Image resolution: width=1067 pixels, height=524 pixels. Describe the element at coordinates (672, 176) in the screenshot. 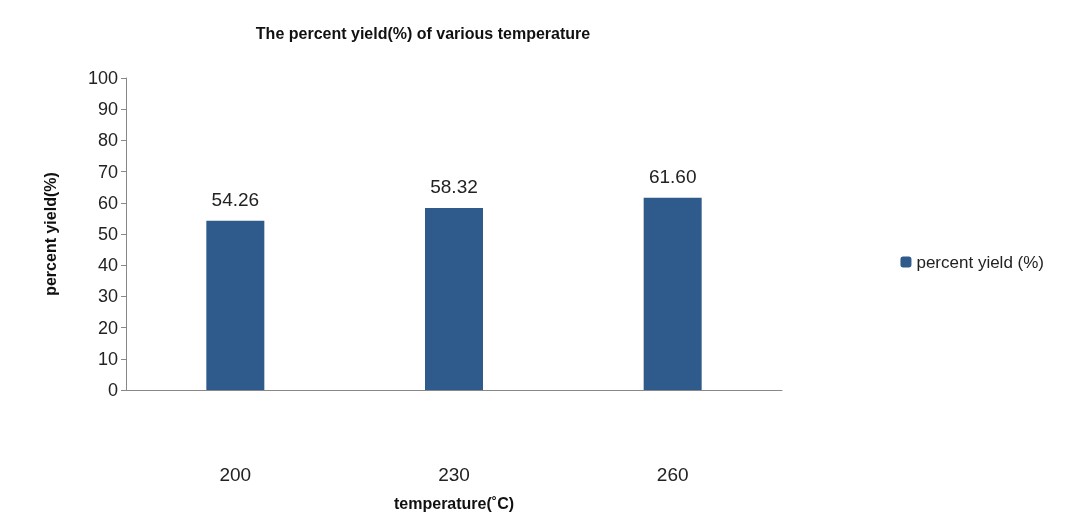

I see `data-label: 61.60` at that location.